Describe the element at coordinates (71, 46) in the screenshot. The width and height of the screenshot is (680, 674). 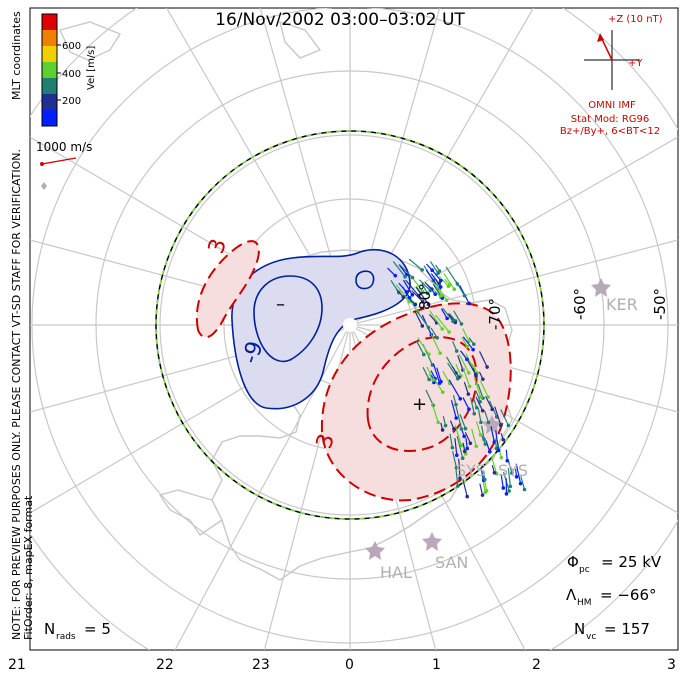
I see `scale-tick-600: 600` at that location.